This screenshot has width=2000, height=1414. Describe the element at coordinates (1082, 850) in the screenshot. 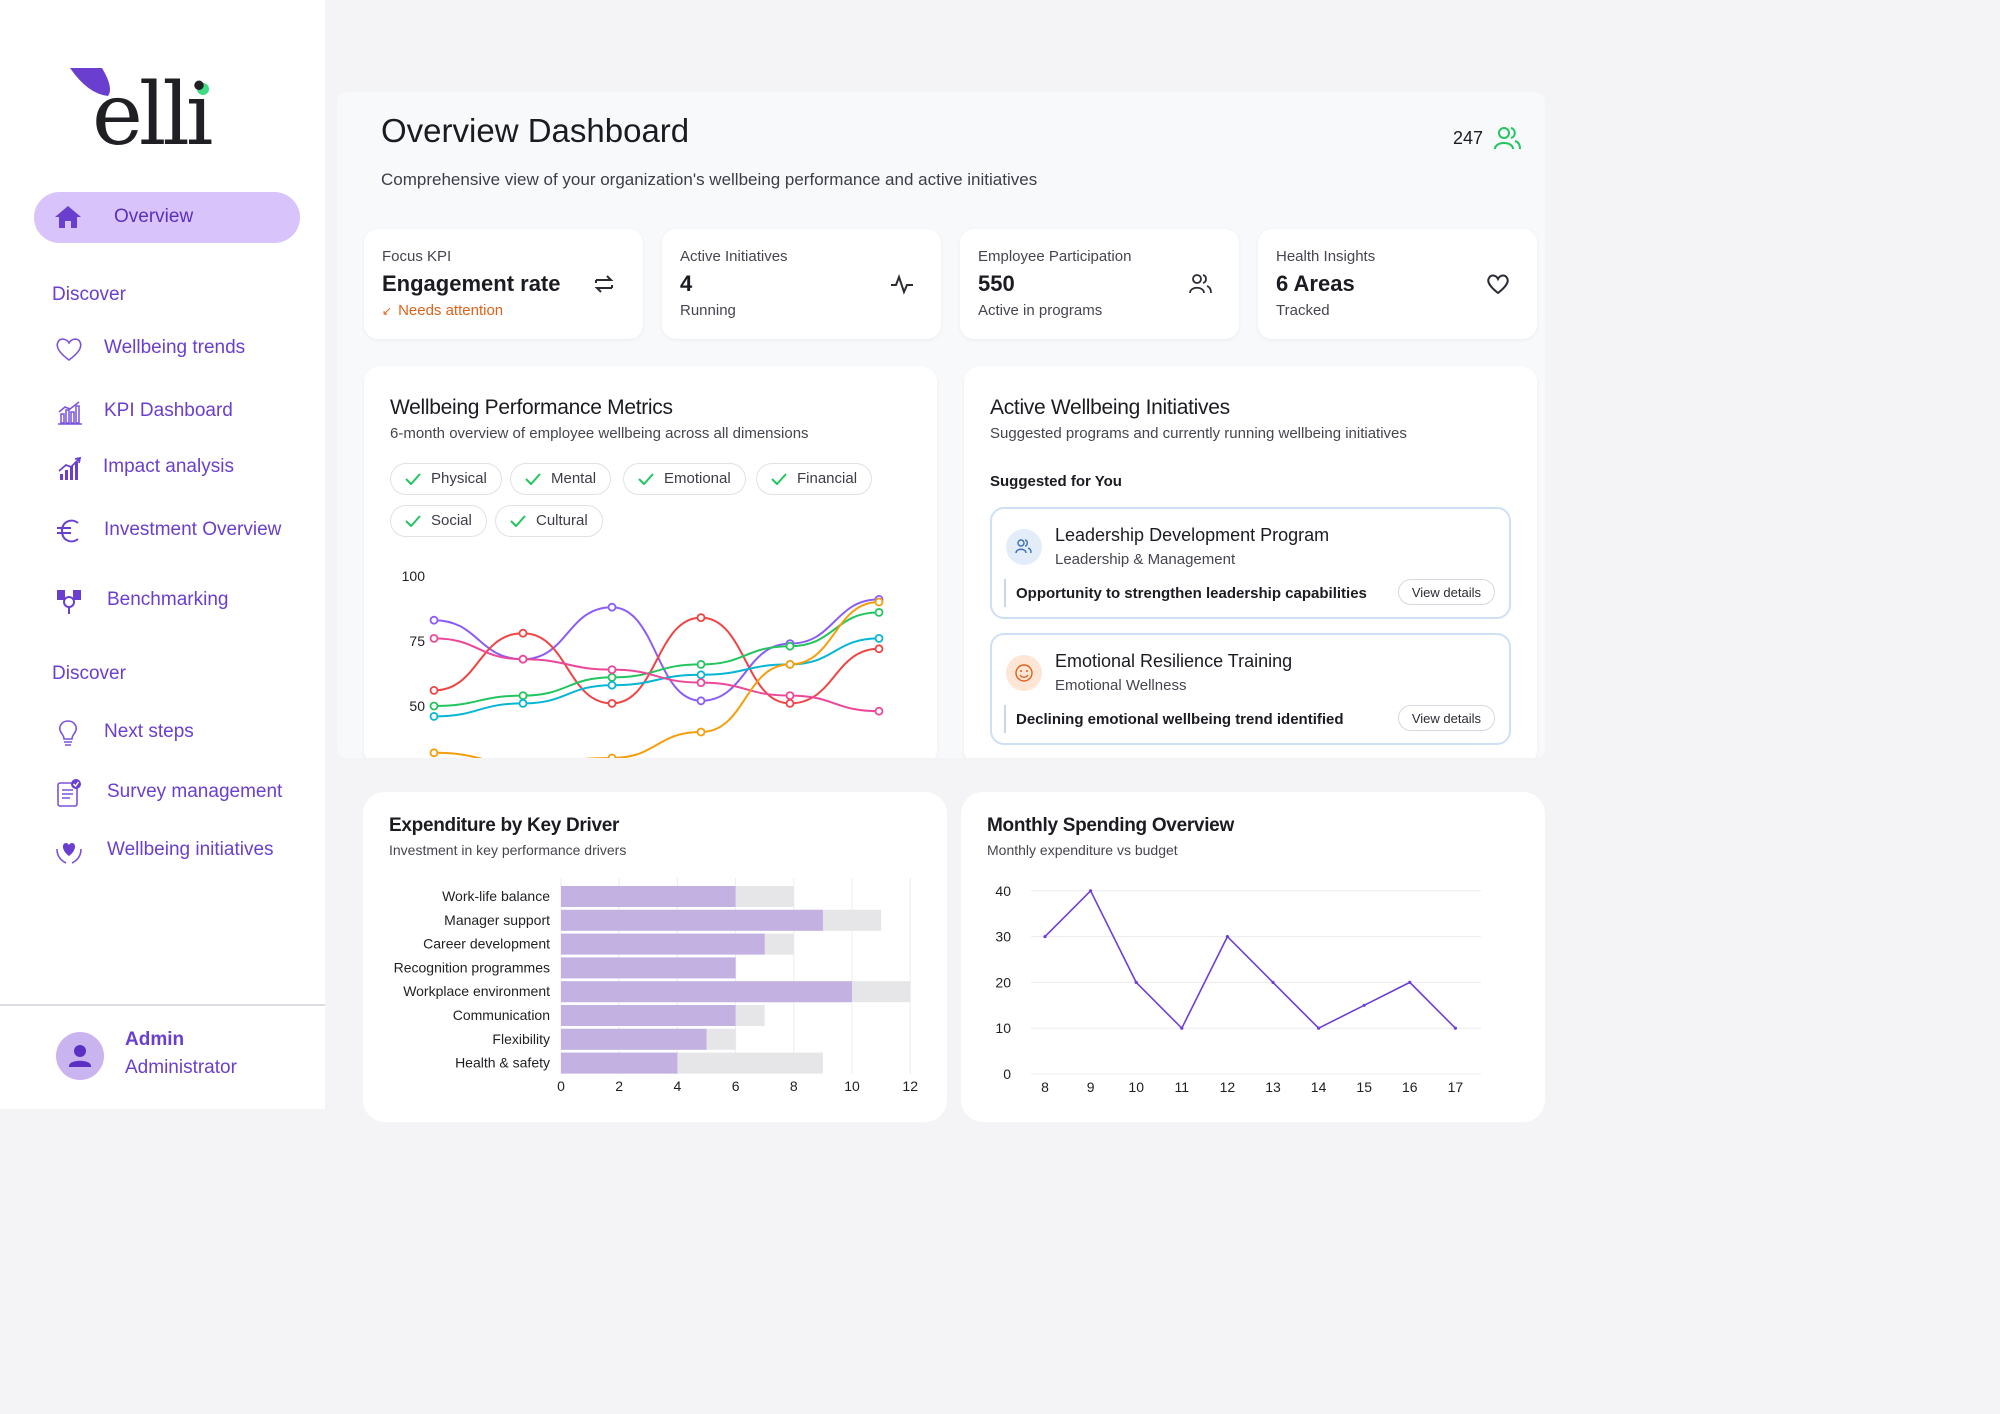

I see `spending-subtitle: Monthly expenditure vs budget` at that location.